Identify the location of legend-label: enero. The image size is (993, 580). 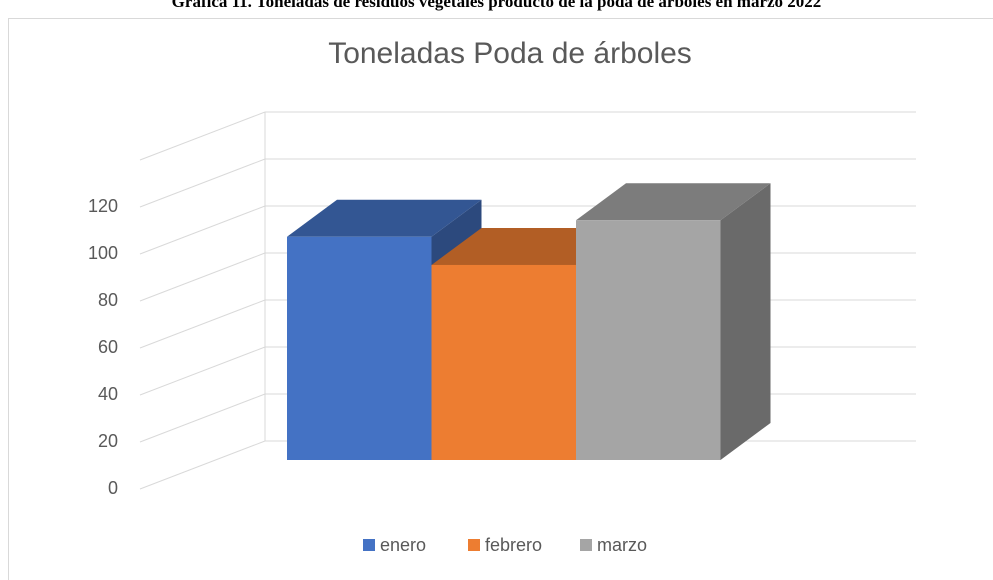
(403, 545).